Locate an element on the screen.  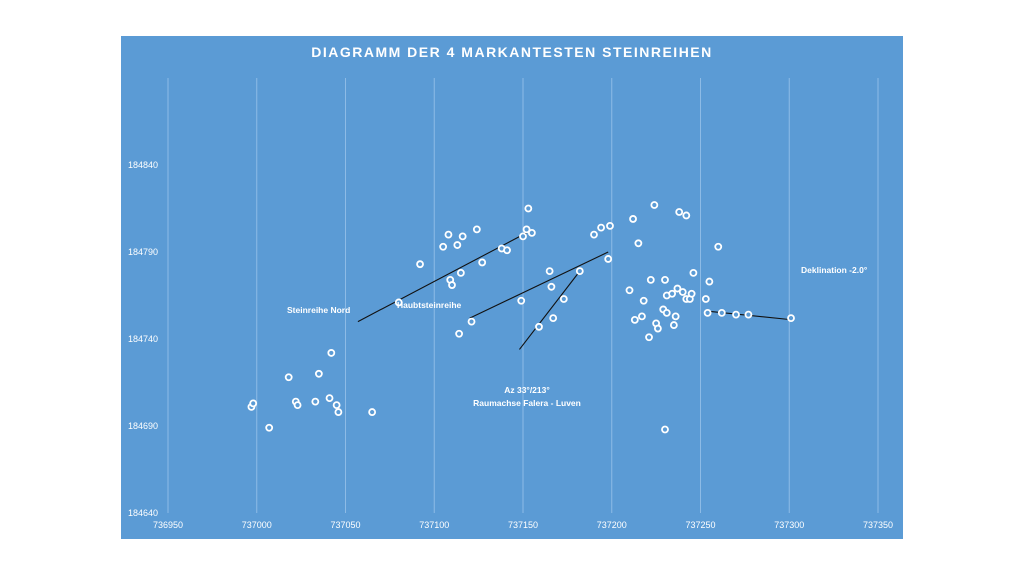
x-tick-label: 737050 is located at coordinates (345, 525).